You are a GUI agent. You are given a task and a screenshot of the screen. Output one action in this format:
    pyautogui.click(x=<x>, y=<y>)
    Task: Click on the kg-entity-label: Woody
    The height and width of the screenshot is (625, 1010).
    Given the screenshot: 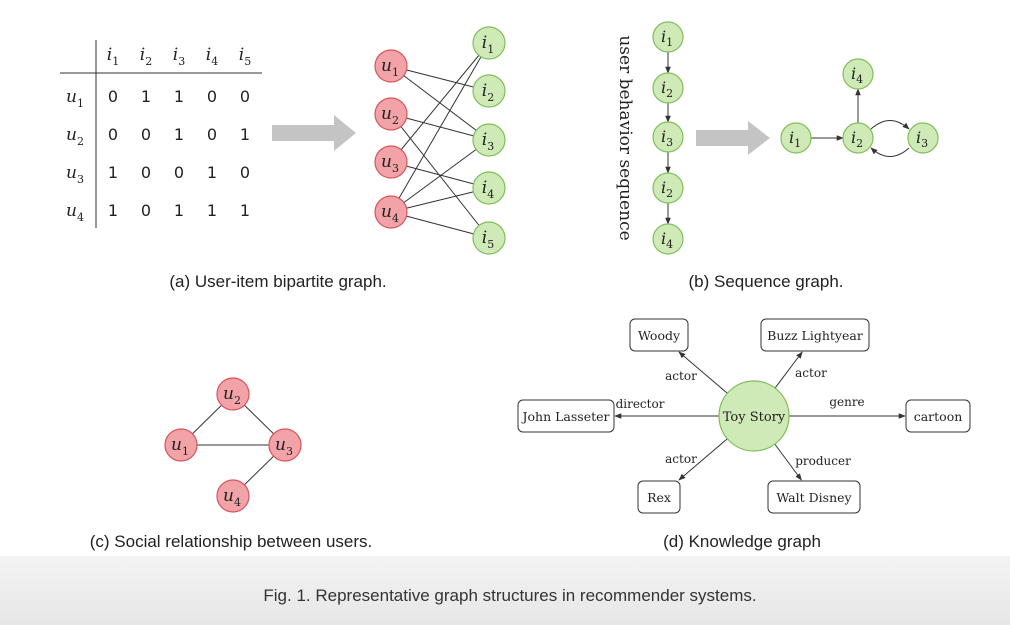 What is the action you would take?
    pyautogui.click(x=659, y=335)
    